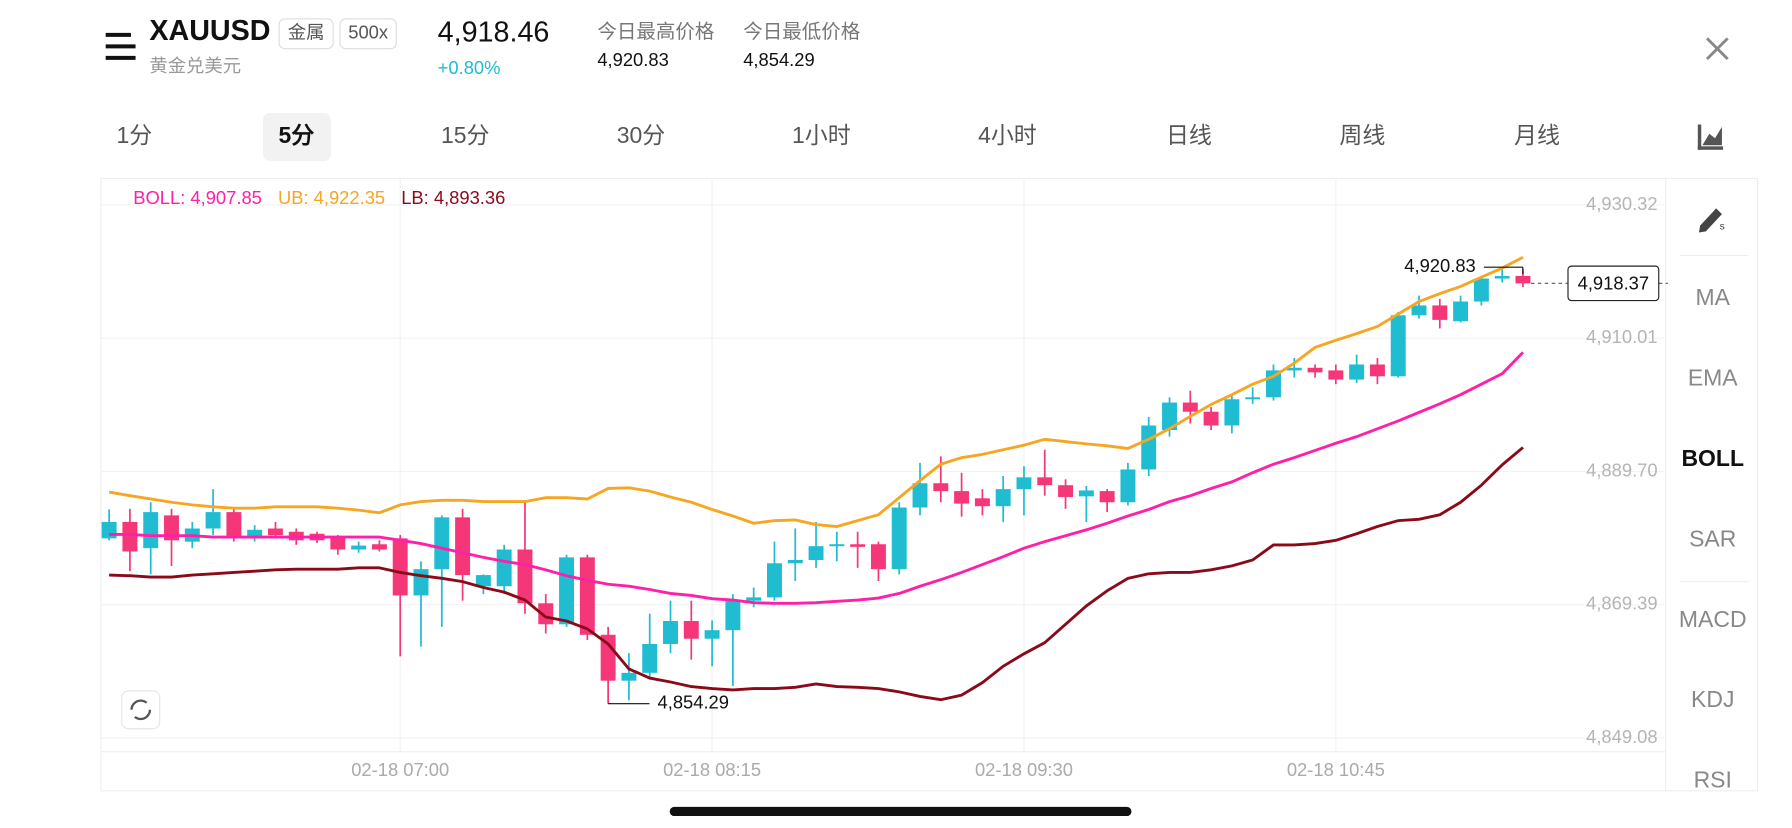 The height and width of the screenshot is (828, 1792). What do you see at coordinates (1621, 203) in the screenshot?
I see `y-tick-label: 4,930.32` at bounding box center [1621, 203].